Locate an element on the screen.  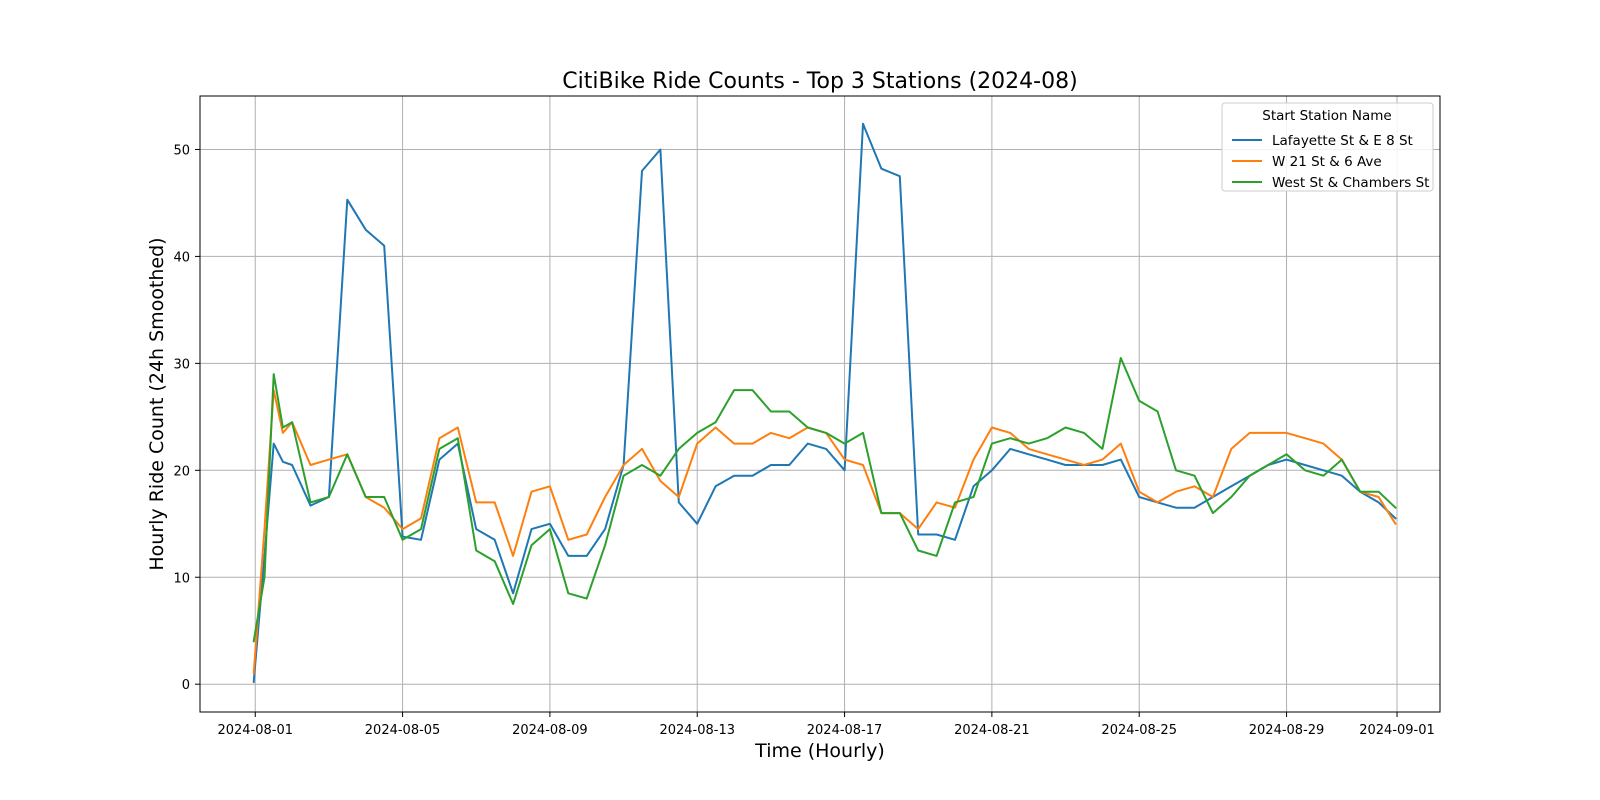
x-tick-label: 2024-08-25 is located at coordinates (1139, 730).